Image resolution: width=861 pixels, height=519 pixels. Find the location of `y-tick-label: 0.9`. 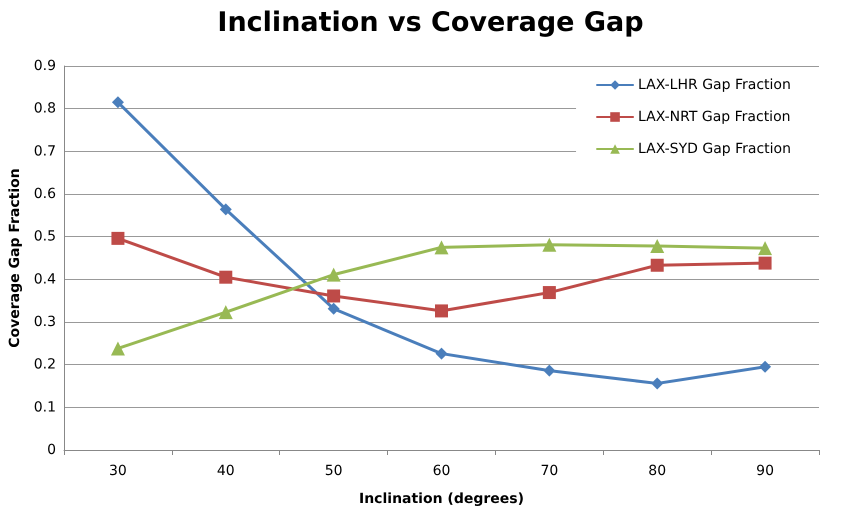

y-tick-label: 0.9 is located at coordinates (45, 66).